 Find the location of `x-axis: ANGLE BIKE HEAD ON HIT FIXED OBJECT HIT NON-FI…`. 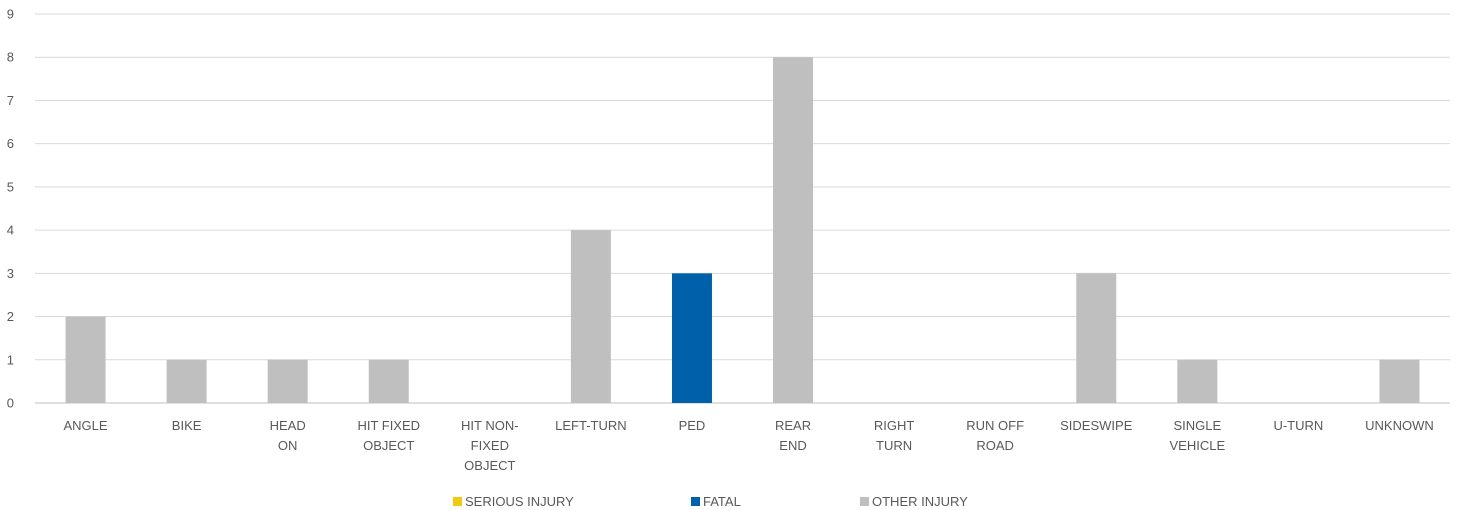

x-axis: ANGLE BIKE HEAD ON HIT FIXED OBJECT HIT NON-FI… is located at coordinates (748, 445).